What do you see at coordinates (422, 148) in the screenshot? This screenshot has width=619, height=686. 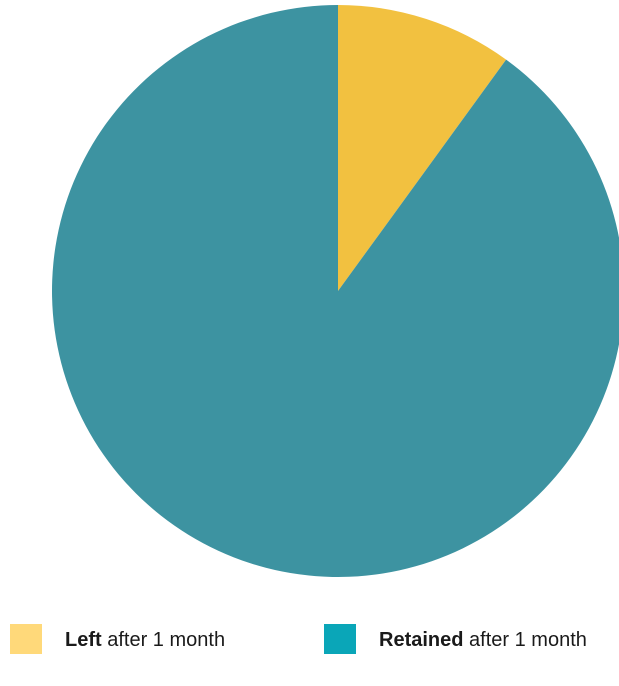 I see `pie-slice-left` at bounding box center [422, 148].